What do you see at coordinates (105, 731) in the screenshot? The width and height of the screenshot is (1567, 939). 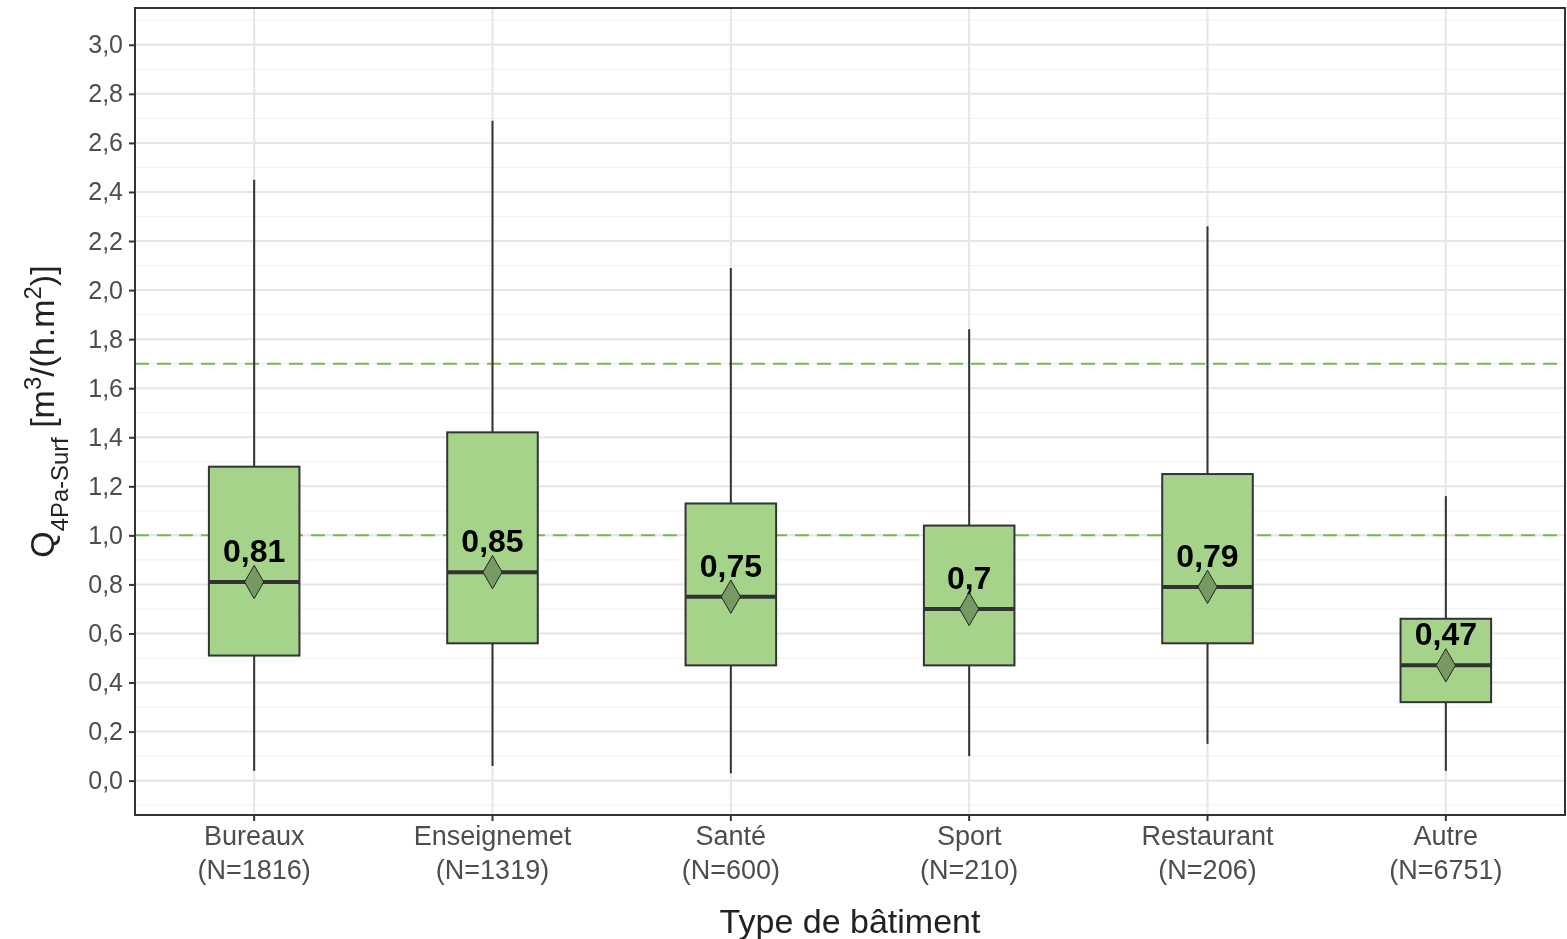 I see `y-tick-label: 0,2` at bounding box center [105, 731].